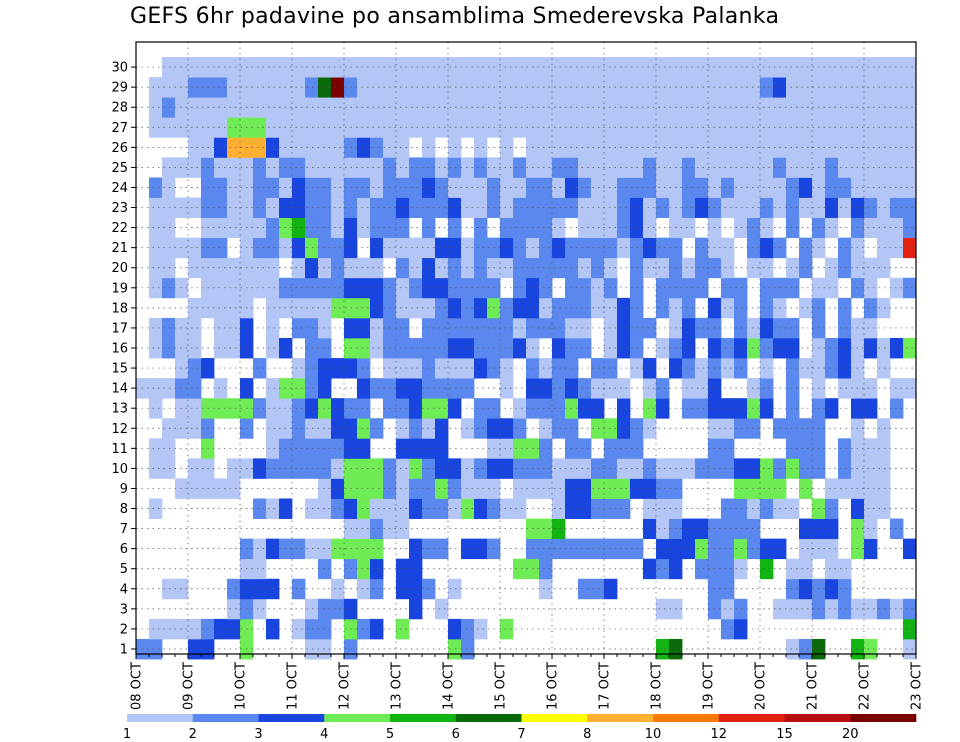 The width and height of the screenshot is (960, 742). Describe the element at coordinates (423, 718) in the screenshot. I see `legend-swatch` at that location.